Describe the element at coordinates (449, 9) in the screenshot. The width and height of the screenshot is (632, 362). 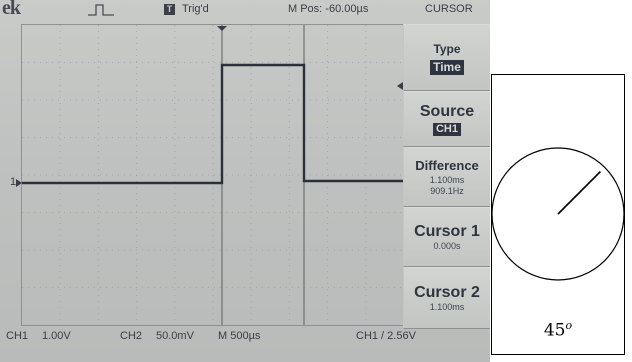
I see `menu-title: CURSOR` at that location.